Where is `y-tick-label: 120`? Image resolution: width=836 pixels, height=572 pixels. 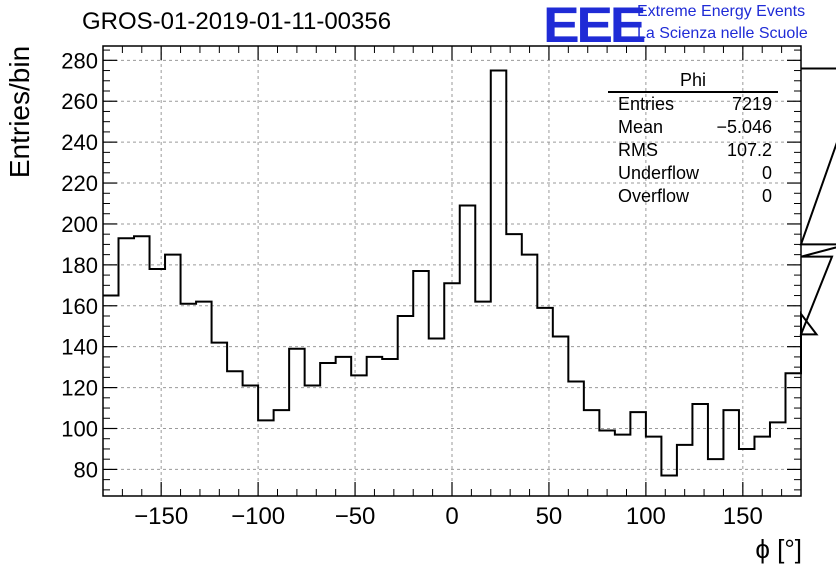
y-tick-label: 120 is located at coordinates (79, 388).